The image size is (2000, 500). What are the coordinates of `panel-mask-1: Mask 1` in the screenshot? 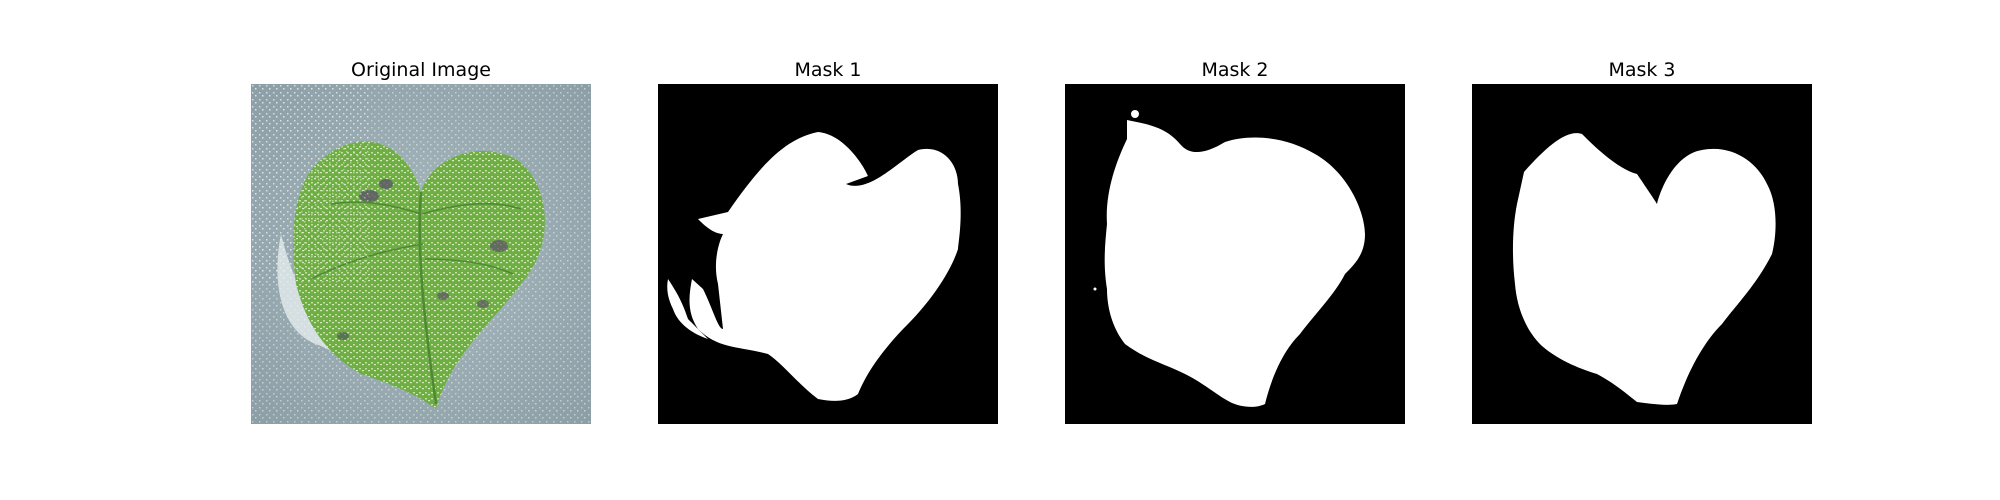 It's located at (828, 242).